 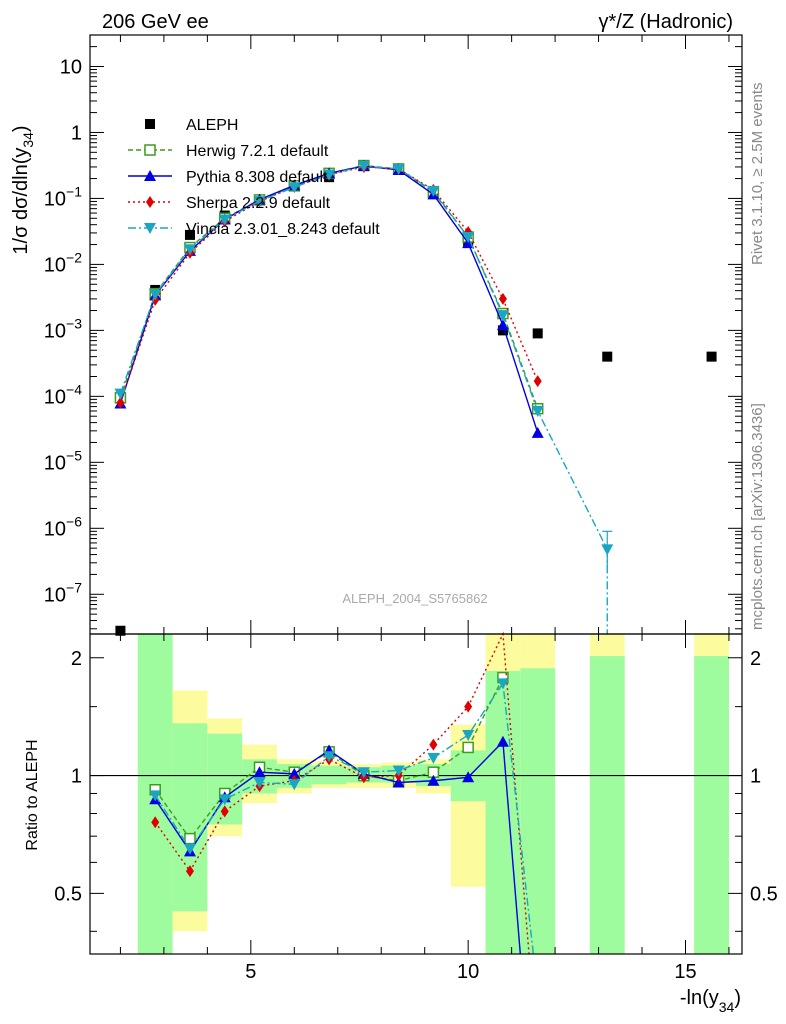 I want to click on main-y-axis-label: 1/σ dσ/dln(y34), so click(x=23, y=189).